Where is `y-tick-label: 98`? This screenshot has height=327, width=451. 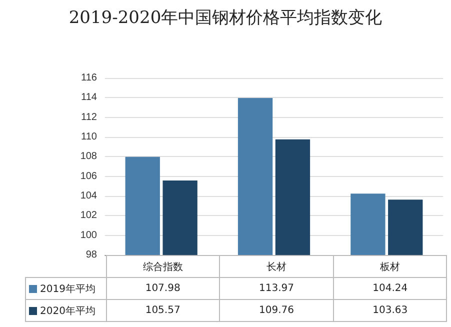 y-tick-label: 98 is located at coordinates (92, 255).